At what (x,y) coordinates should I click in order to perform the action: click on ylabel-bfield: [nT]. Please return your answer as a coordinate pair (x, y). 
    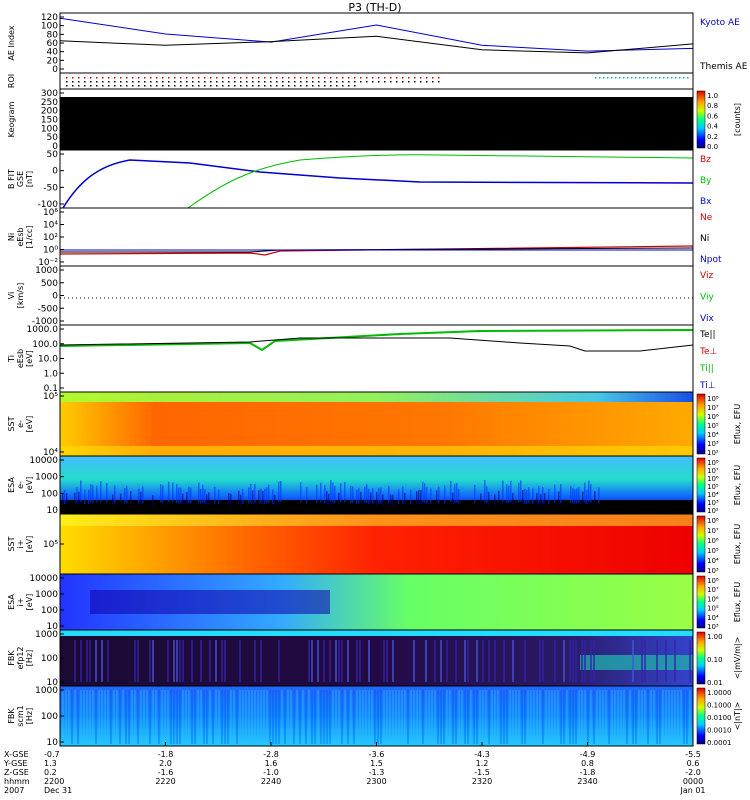
    Looking at the image, I should click on (29, 179).